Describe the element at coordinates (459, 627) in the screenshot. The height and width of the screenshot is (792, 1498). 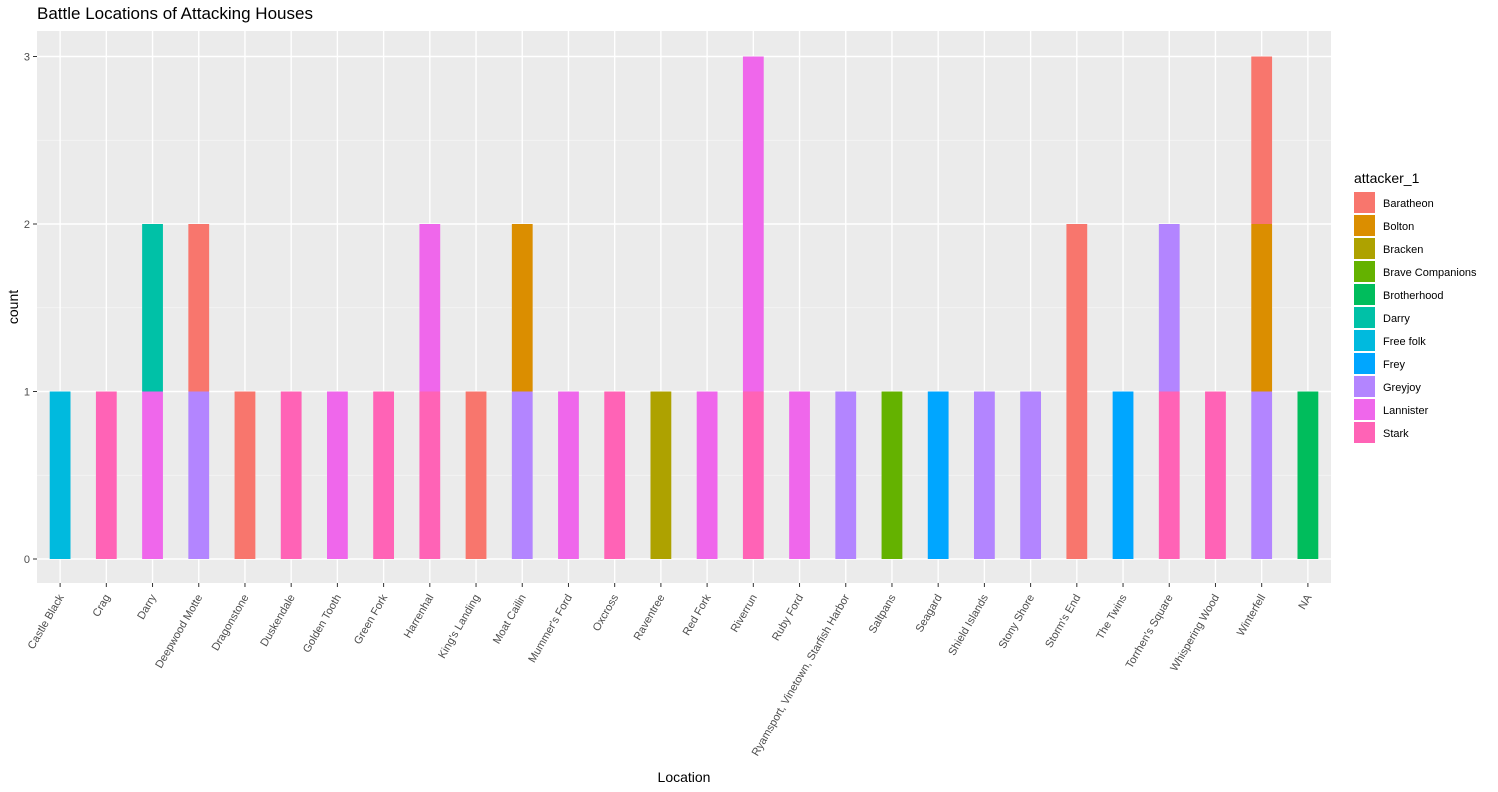
I see `x-tick-label: King's Landing` at that location.